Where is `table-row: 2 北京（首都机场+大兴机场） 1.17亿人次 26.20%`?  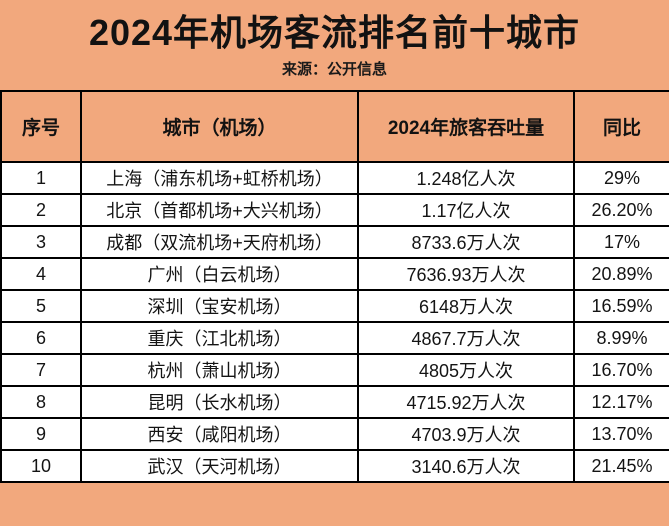 table-row: 2 北京（首都机场+大兴机场） 1.17亿人次 26.20% is located at coordinates (334, 210).